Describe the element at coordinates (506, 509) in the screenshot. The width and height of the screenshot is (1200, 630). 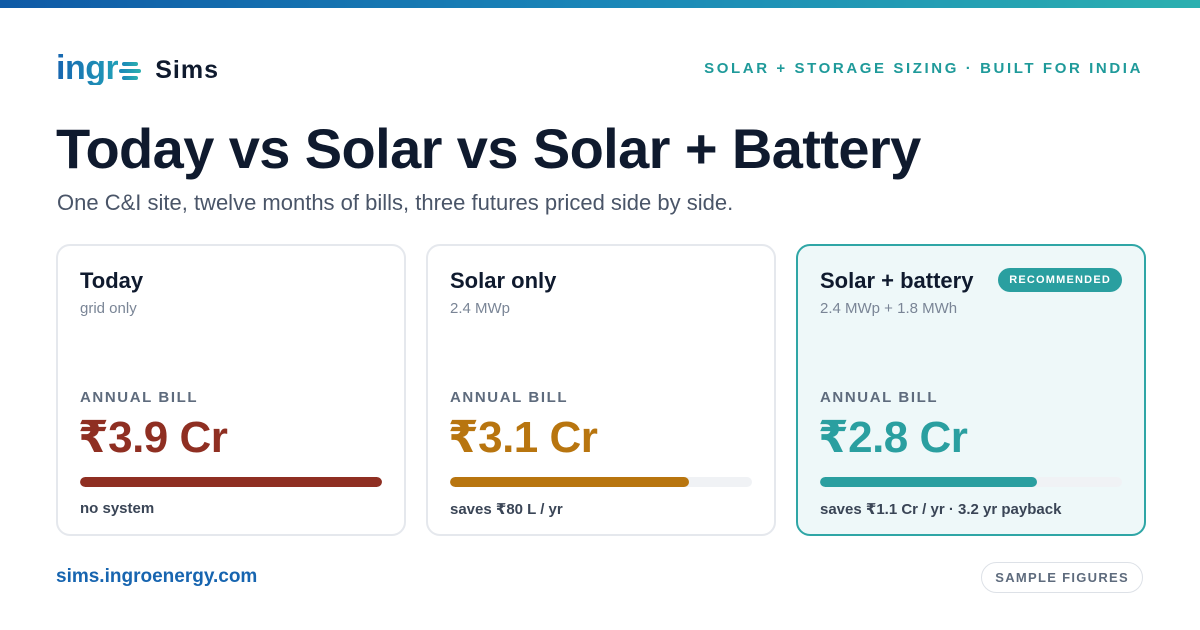
I see `savings-note: saves ₹80 L / yr` at that location.